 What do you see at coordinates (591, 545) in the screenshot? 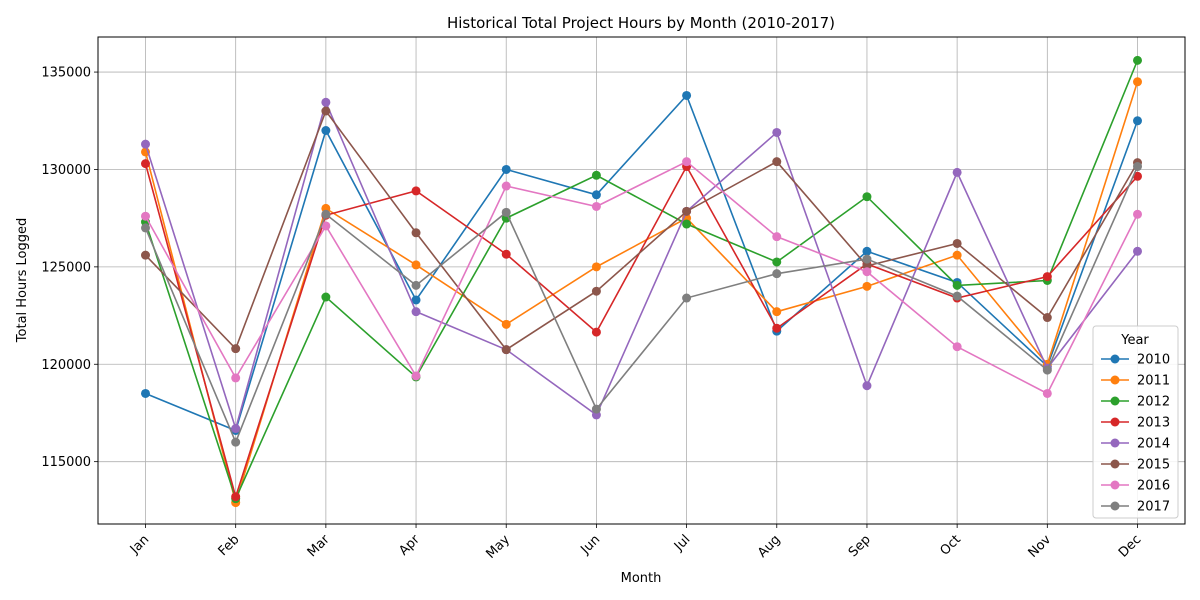
I see `x-tick-label: Jun` at bounding box center [591, 545].